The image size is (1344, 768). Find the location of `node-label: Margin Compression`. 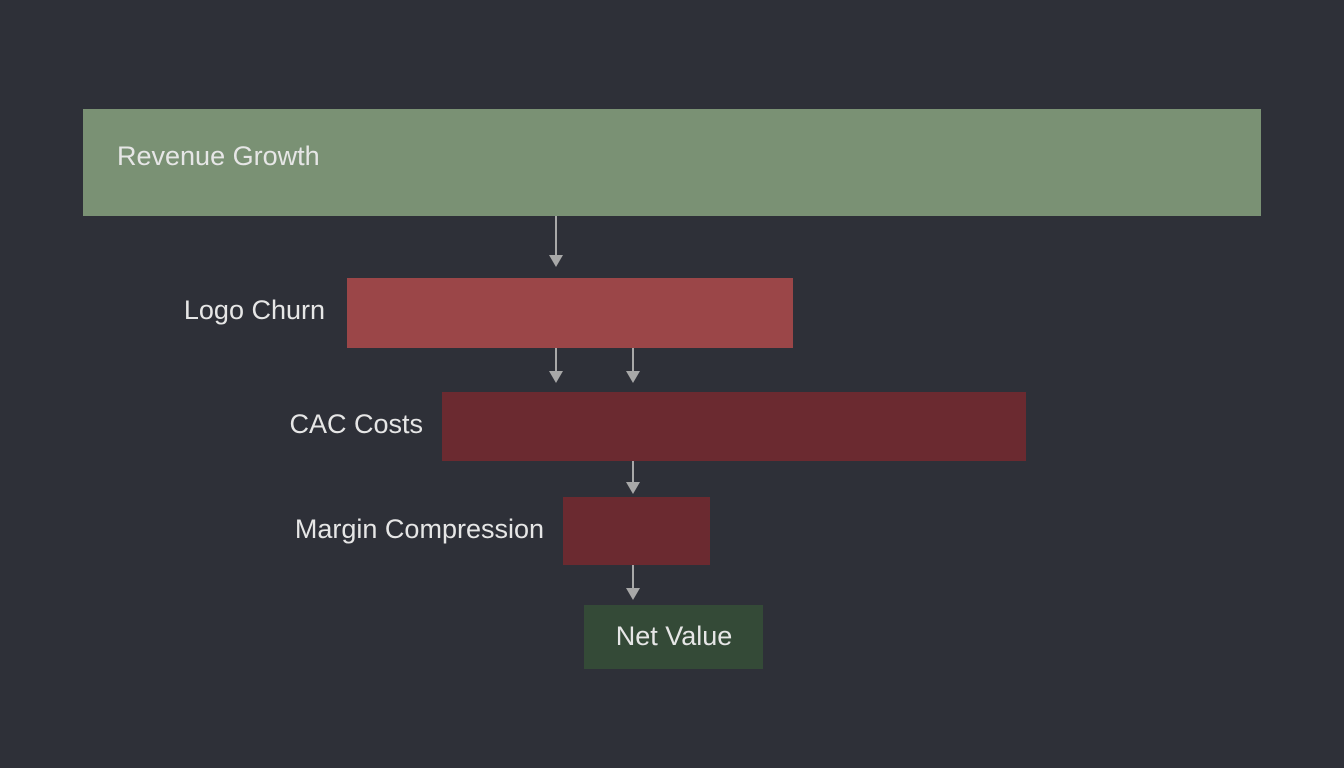

node-label: Margin Compression is located at coordinates (419, 529).